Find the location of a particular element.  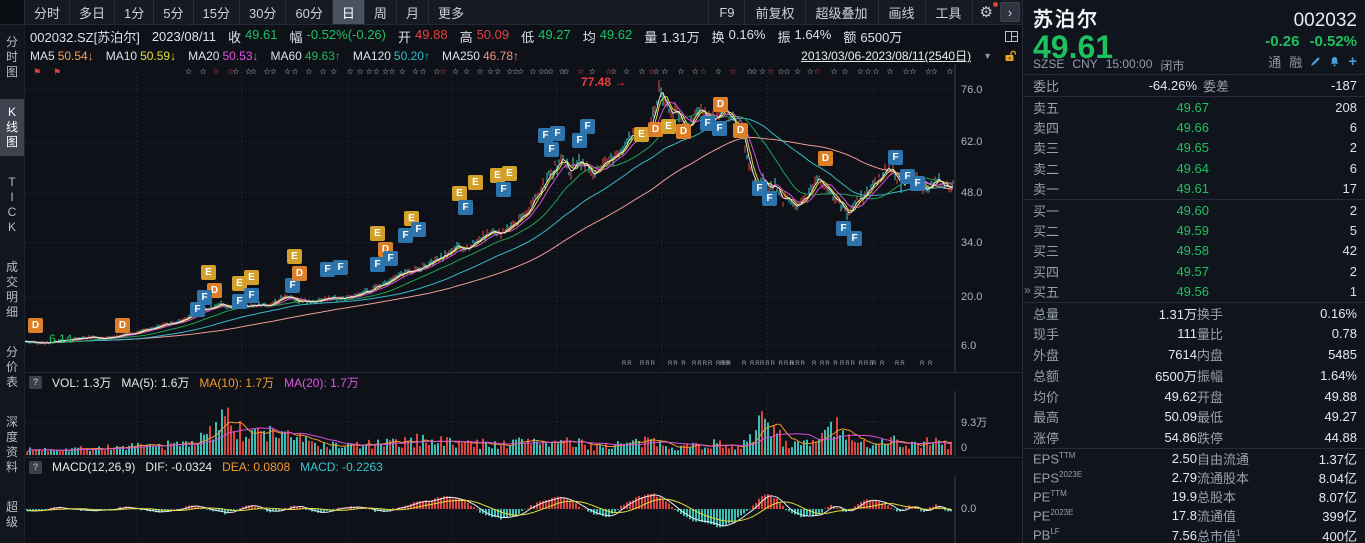

notification-dot is located at coordinates (995, 4).